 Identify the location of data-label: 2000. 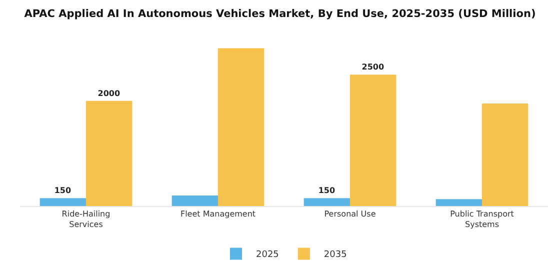
(109, 93).